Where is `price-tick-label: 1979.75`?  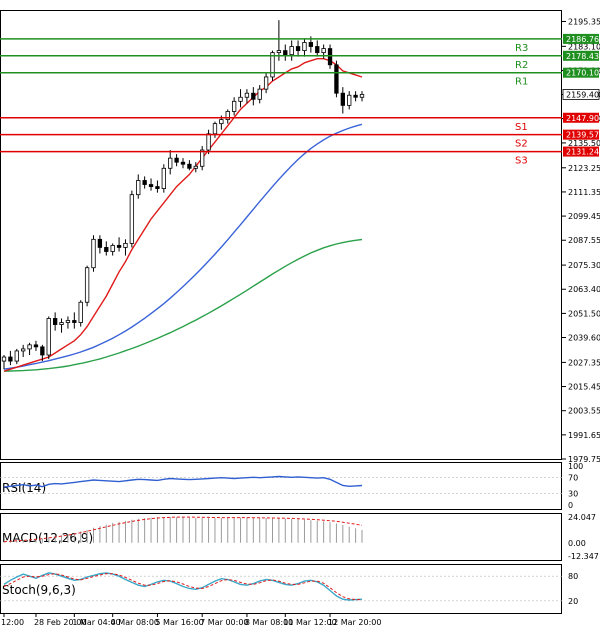
price-tick-label: 1979.75 is located at coordinates (584, 459).